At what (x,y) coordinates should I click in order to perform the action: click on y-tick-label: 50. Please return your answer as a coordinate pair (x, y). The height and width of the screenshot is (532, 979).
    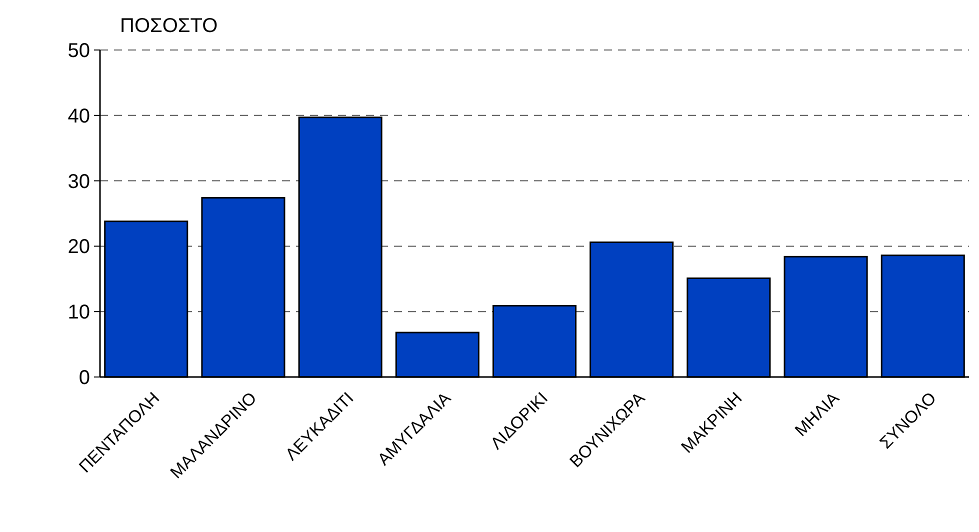
    Looking at the image, I should click on (79, 51).